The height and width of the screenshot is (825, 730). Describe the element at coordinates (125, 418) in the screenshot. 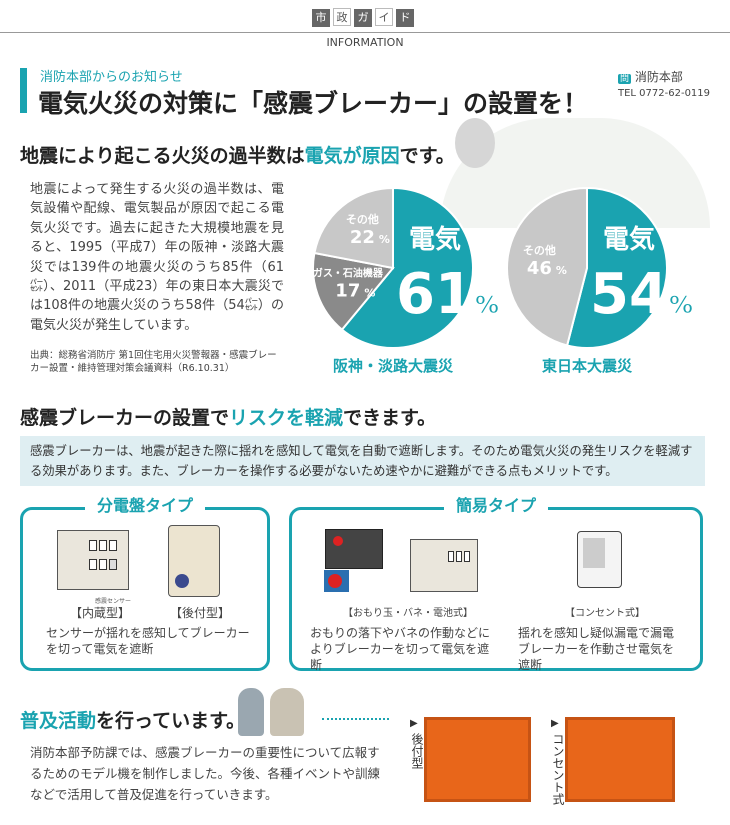

I see `heading-text: 感震ブレーカーの設置で` at that location.